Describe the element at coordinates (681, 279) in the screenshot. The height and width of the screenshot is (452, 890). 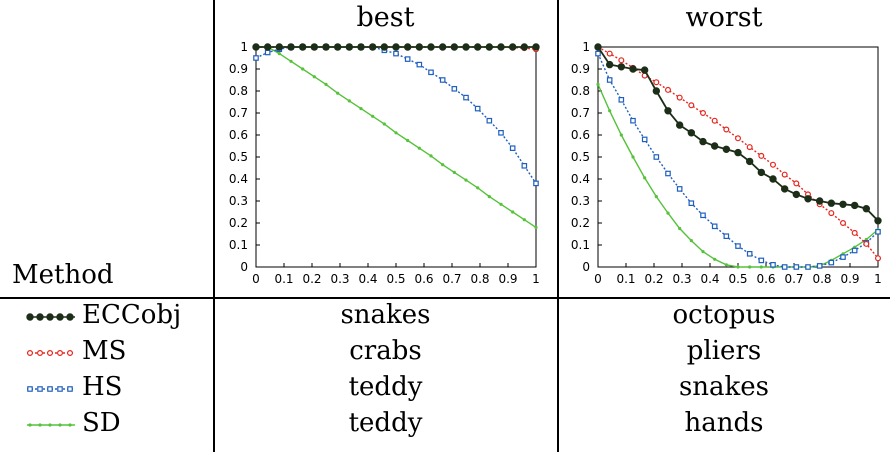
I see `x-tick-label: 0.3` at that location.